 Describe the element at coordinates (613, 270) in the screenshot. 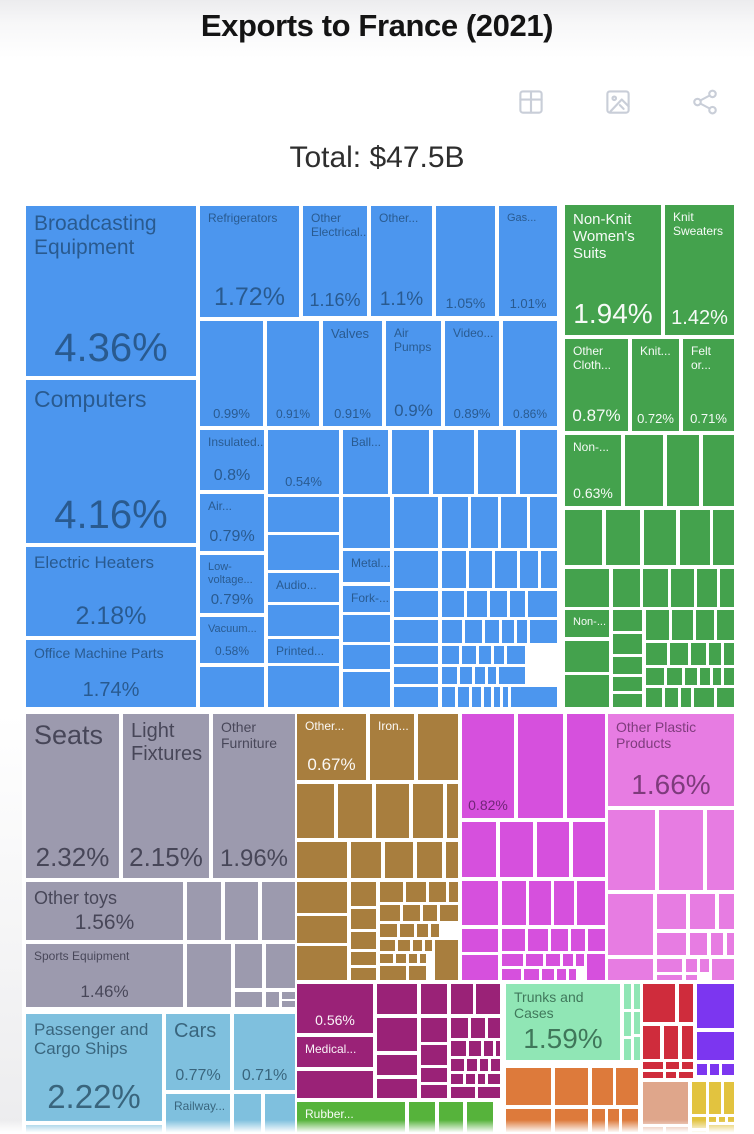

I see `treemap-cell-non-knit-women-s-suits: Non-Knit Women's Suits 1.94%` at that location.